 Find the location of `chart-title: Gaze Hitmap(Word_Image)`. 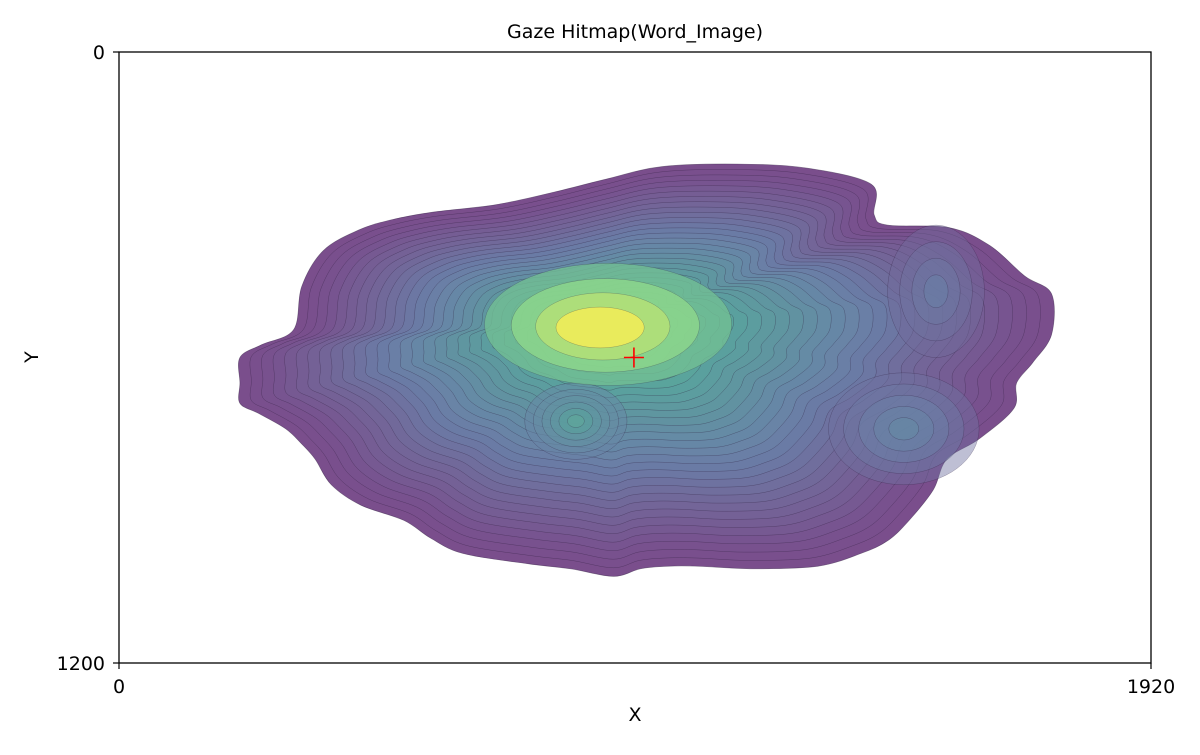

chart-title: Gaze Hitmap(Word_Image) is located at coordinates (635, 32).